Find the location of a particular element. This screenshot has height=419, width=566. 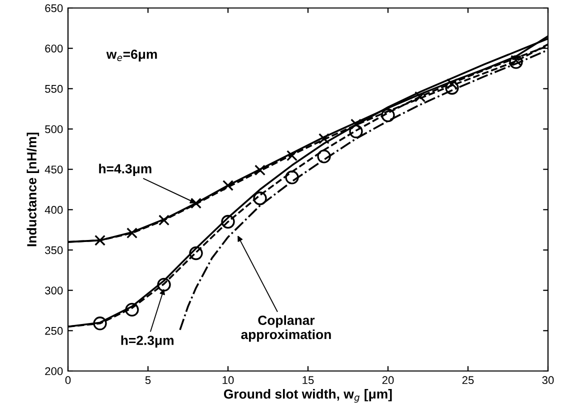

x-tick-label: 15 is located at coordinates (308, 380).